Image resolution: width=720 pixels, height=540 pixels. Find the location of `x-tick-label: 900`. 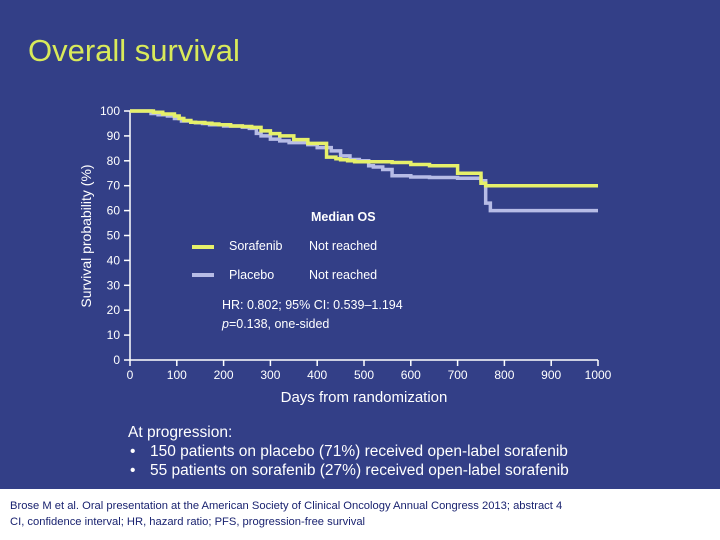

x-tick-label: 900 is located at coordinates (551, 375).